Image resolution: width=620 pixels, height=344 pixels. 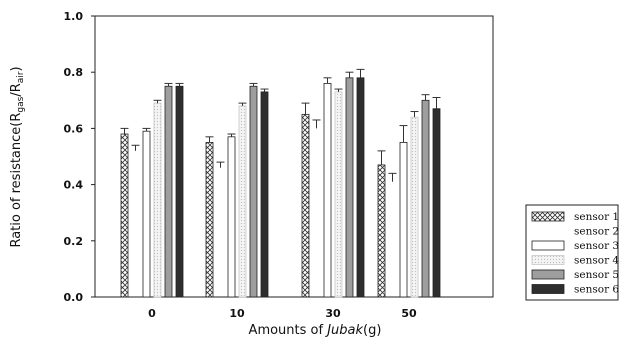 What do you see at coordinates (596, 275) in the screenshot?
I see `legend-label: sensor 5` at bounding box center [596, 275].